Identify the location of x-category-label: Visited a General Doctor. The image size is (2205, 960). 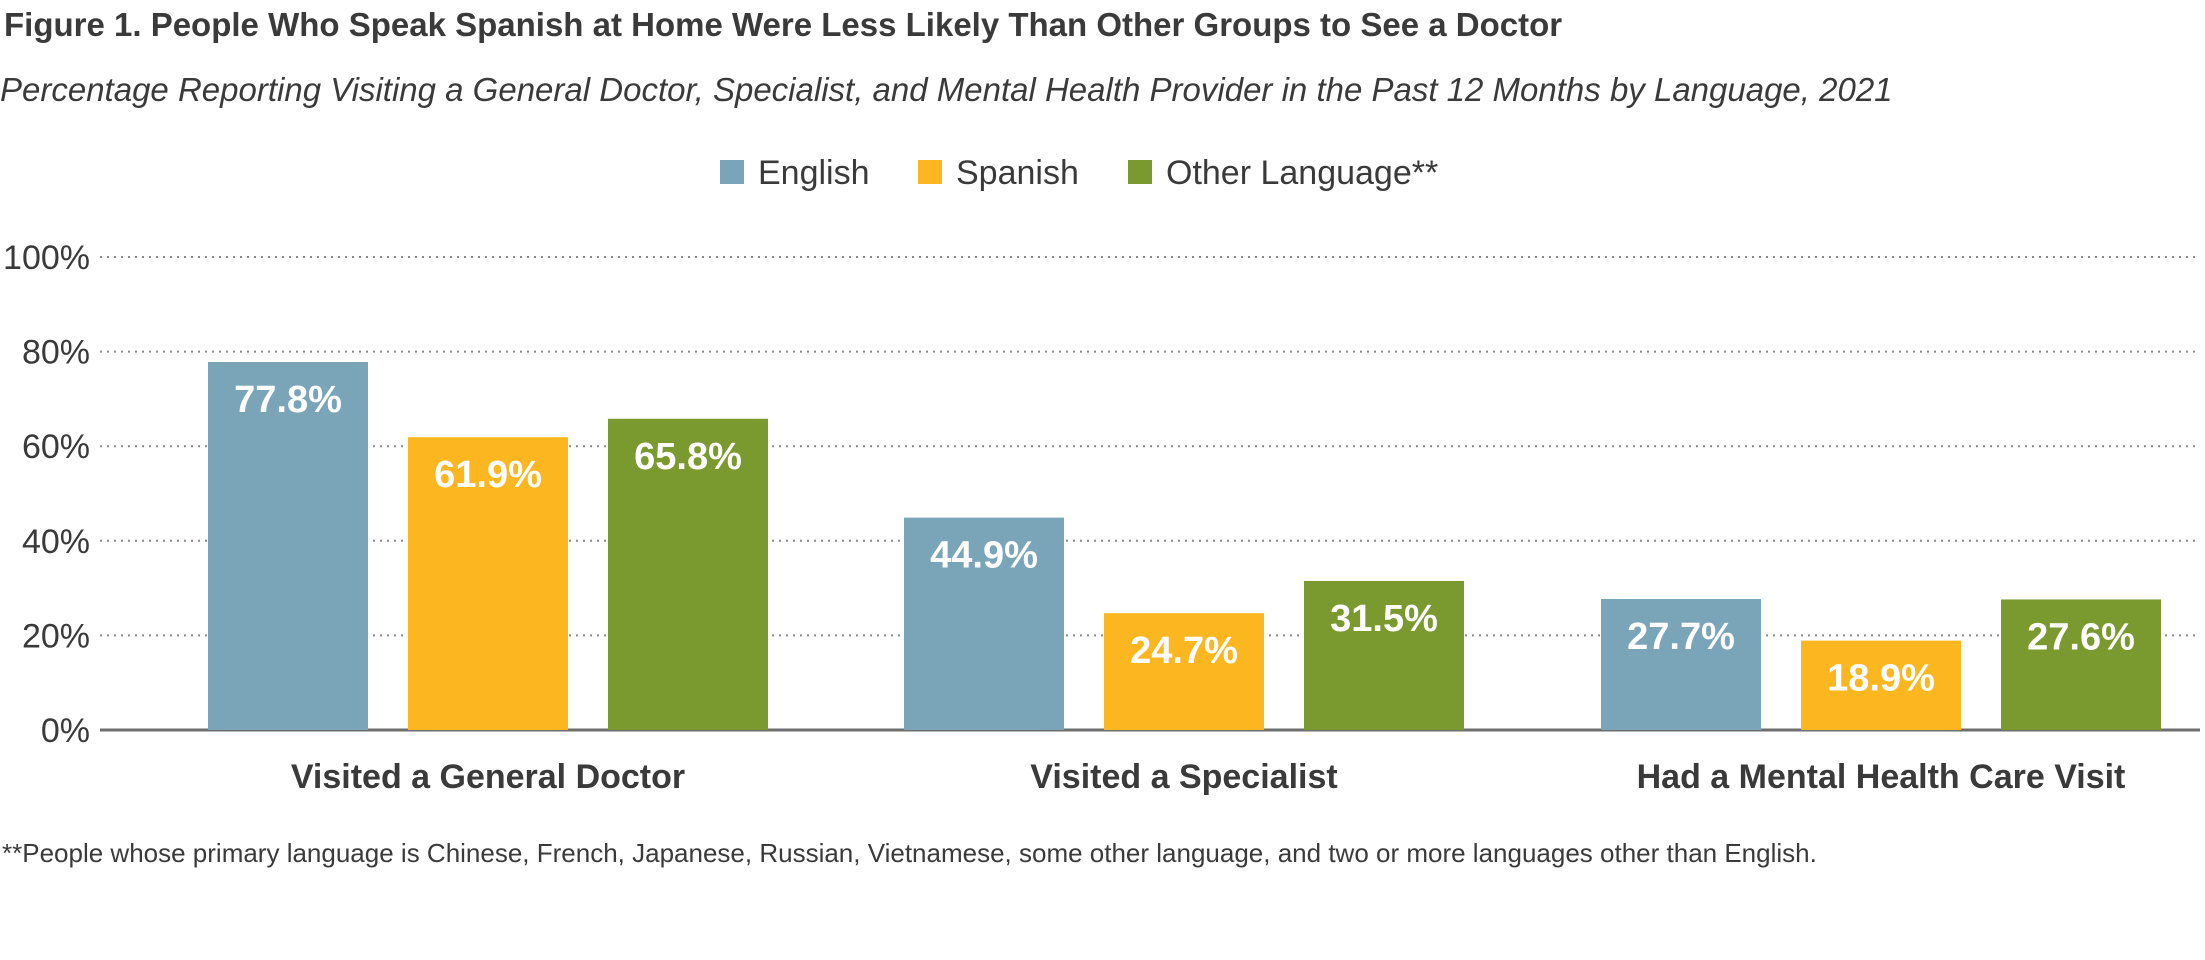
(488, 777).